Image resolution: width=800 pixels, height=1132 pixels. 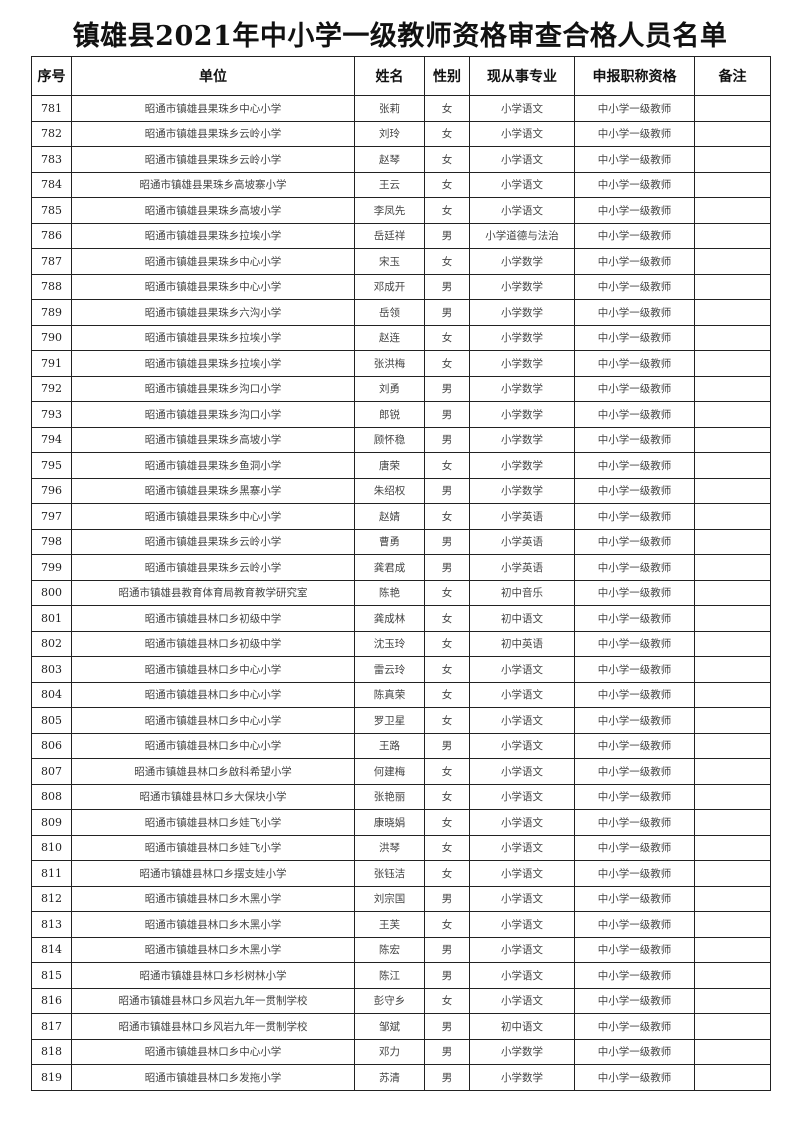 What do you see at coordinates (389, 312) in the screenshot?
I see `cell-name: 岳领` at bounding box center [389, 312].